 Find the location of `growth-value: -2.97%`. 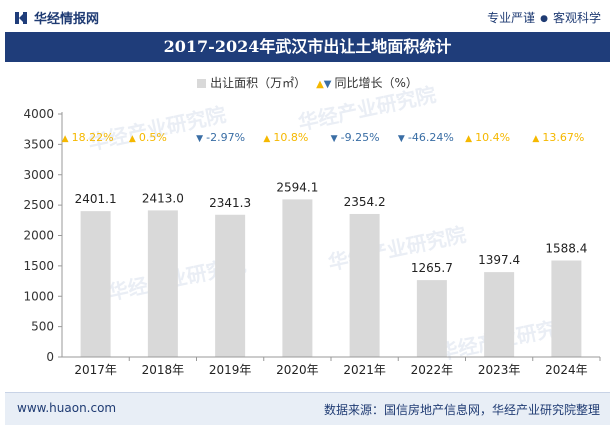

growth-value: -2.97% is located at coordinates (225, 137).